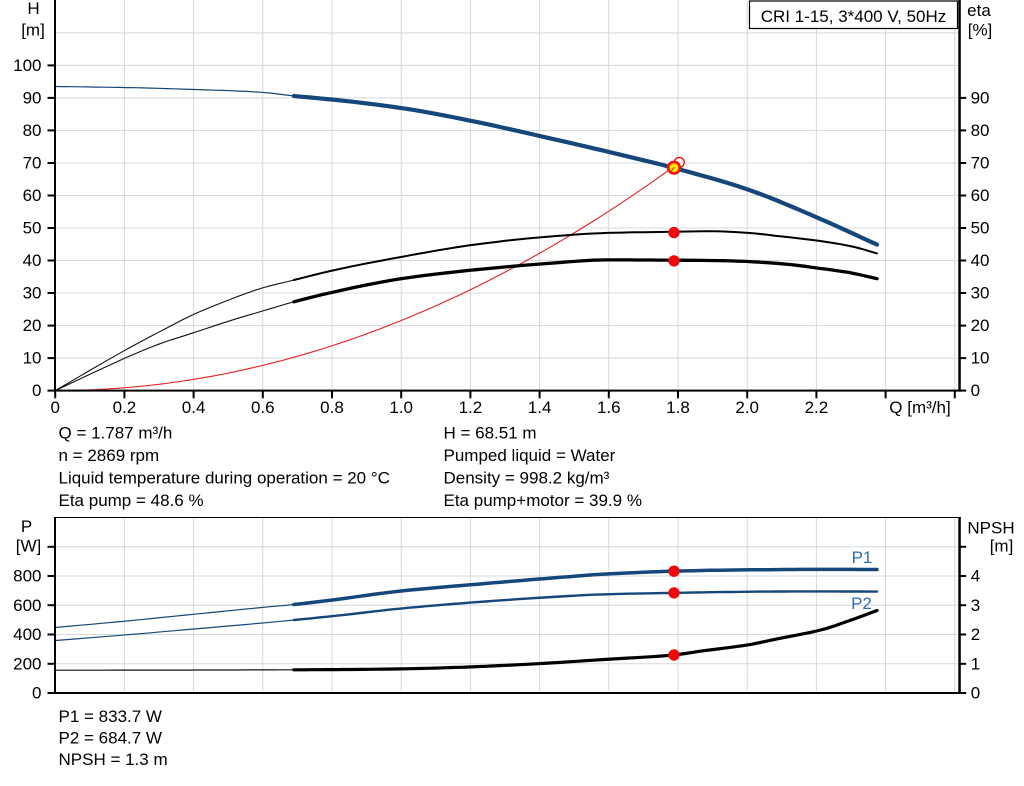  Describe the element at coordinates (979, 10) in the screenshot. I see `svg-text: eta` at that location.